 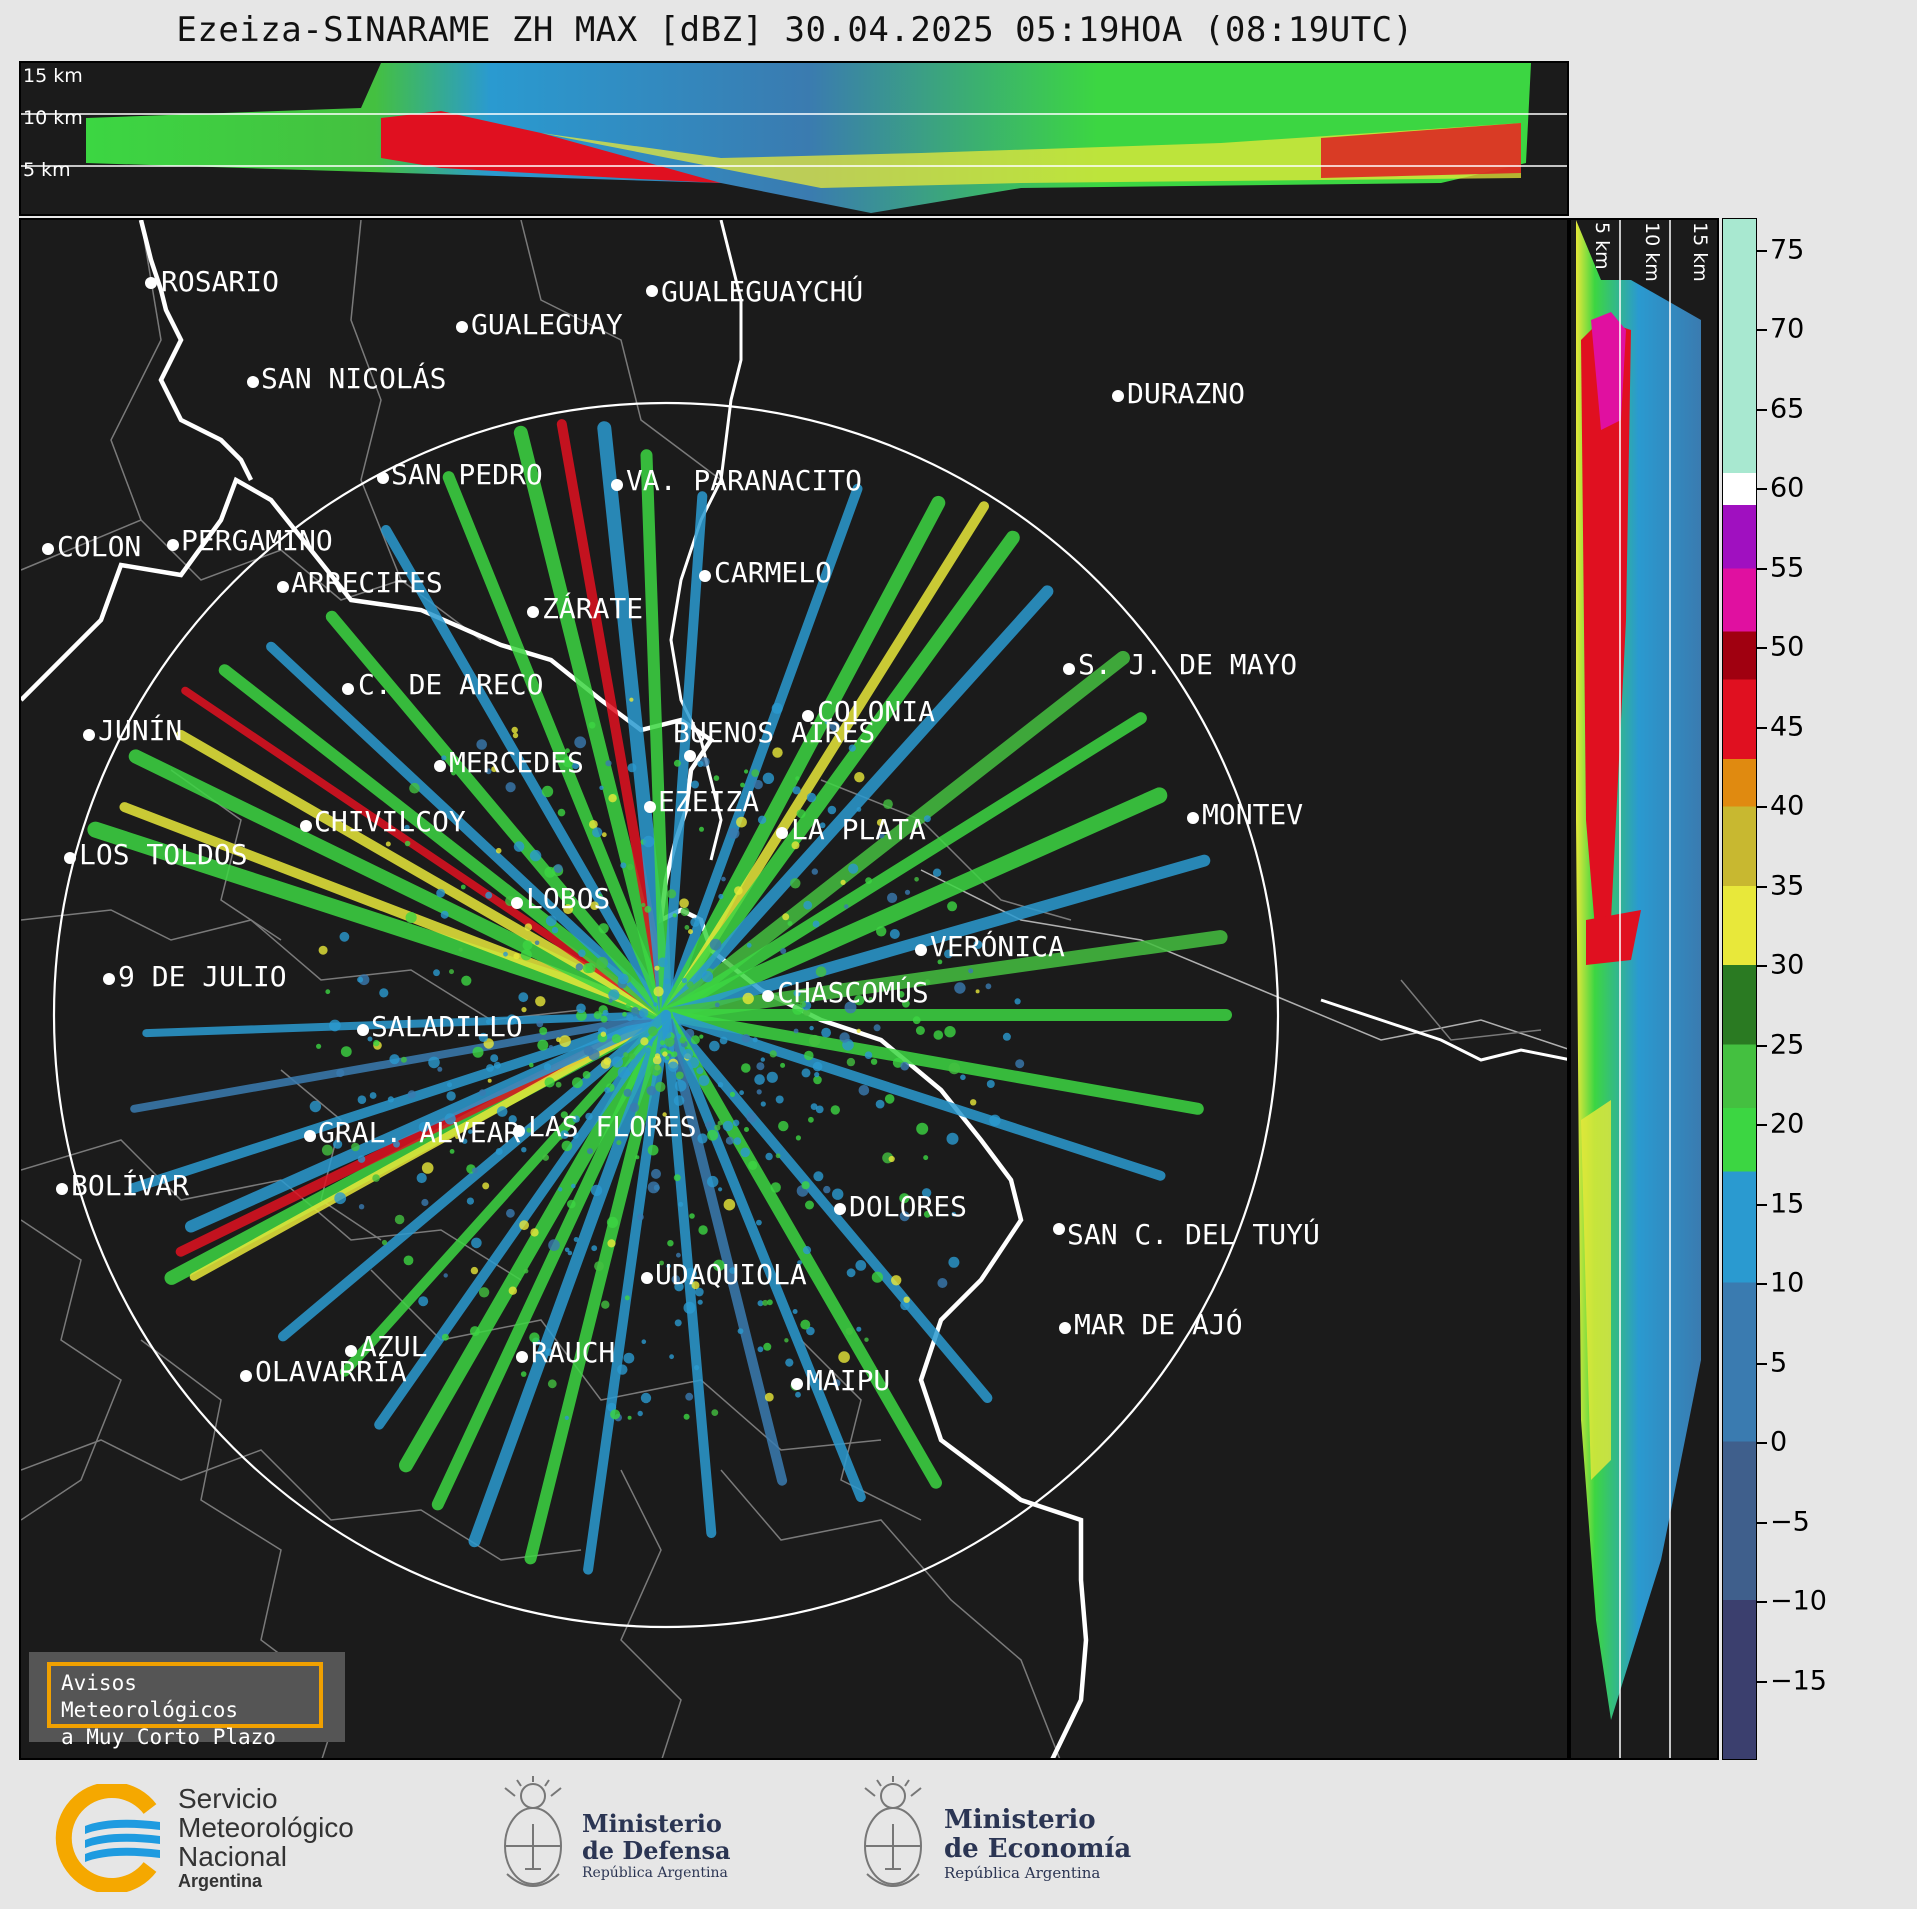 I want to click on colorbar-tick-label: 70, so click(x=1787, y=329).